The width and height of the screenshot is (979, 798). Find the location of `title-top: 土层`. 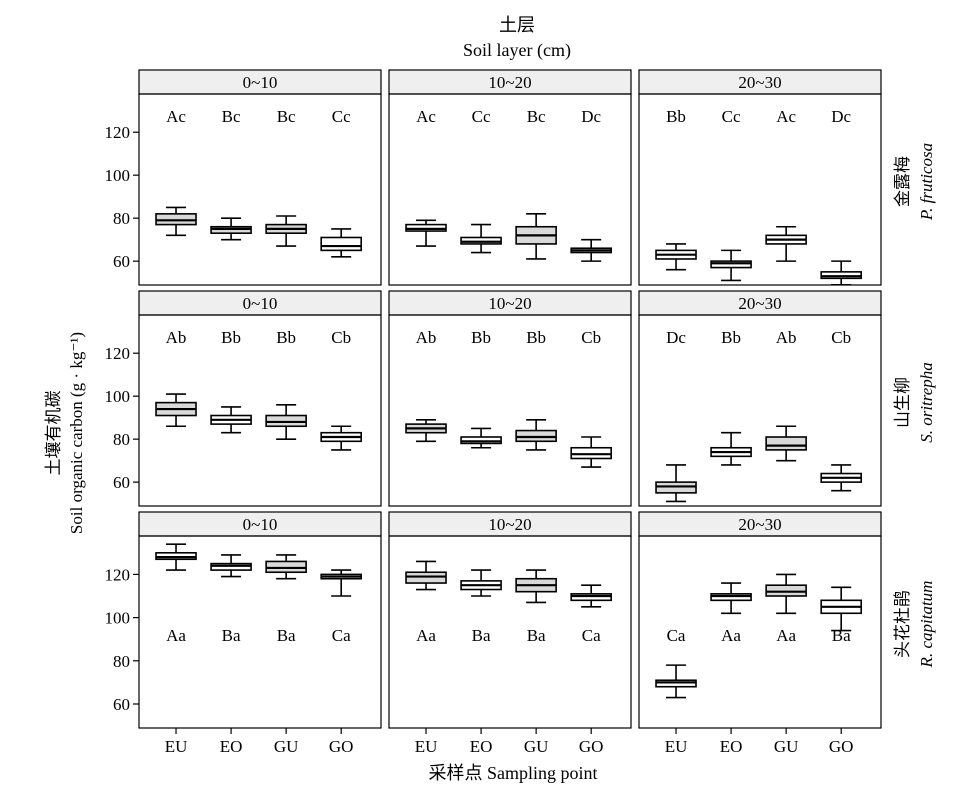

title-top: 土层 is located at coordinates (517, 25).